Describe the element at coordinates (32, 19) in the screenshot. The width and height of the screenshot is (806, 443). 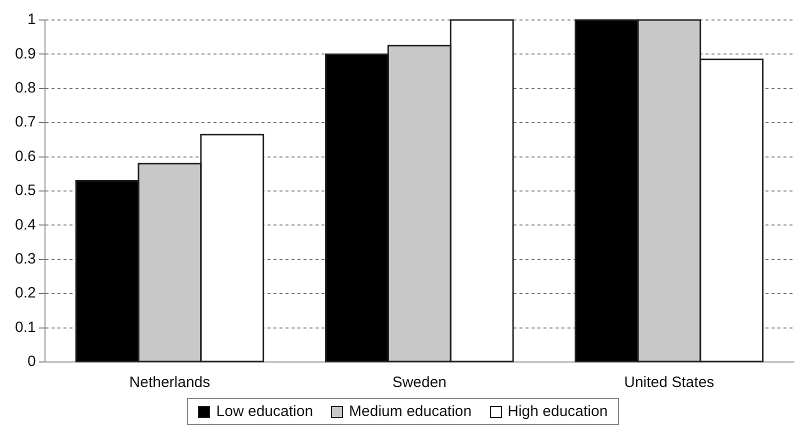
I see `y-tick-label: 1` at that location.